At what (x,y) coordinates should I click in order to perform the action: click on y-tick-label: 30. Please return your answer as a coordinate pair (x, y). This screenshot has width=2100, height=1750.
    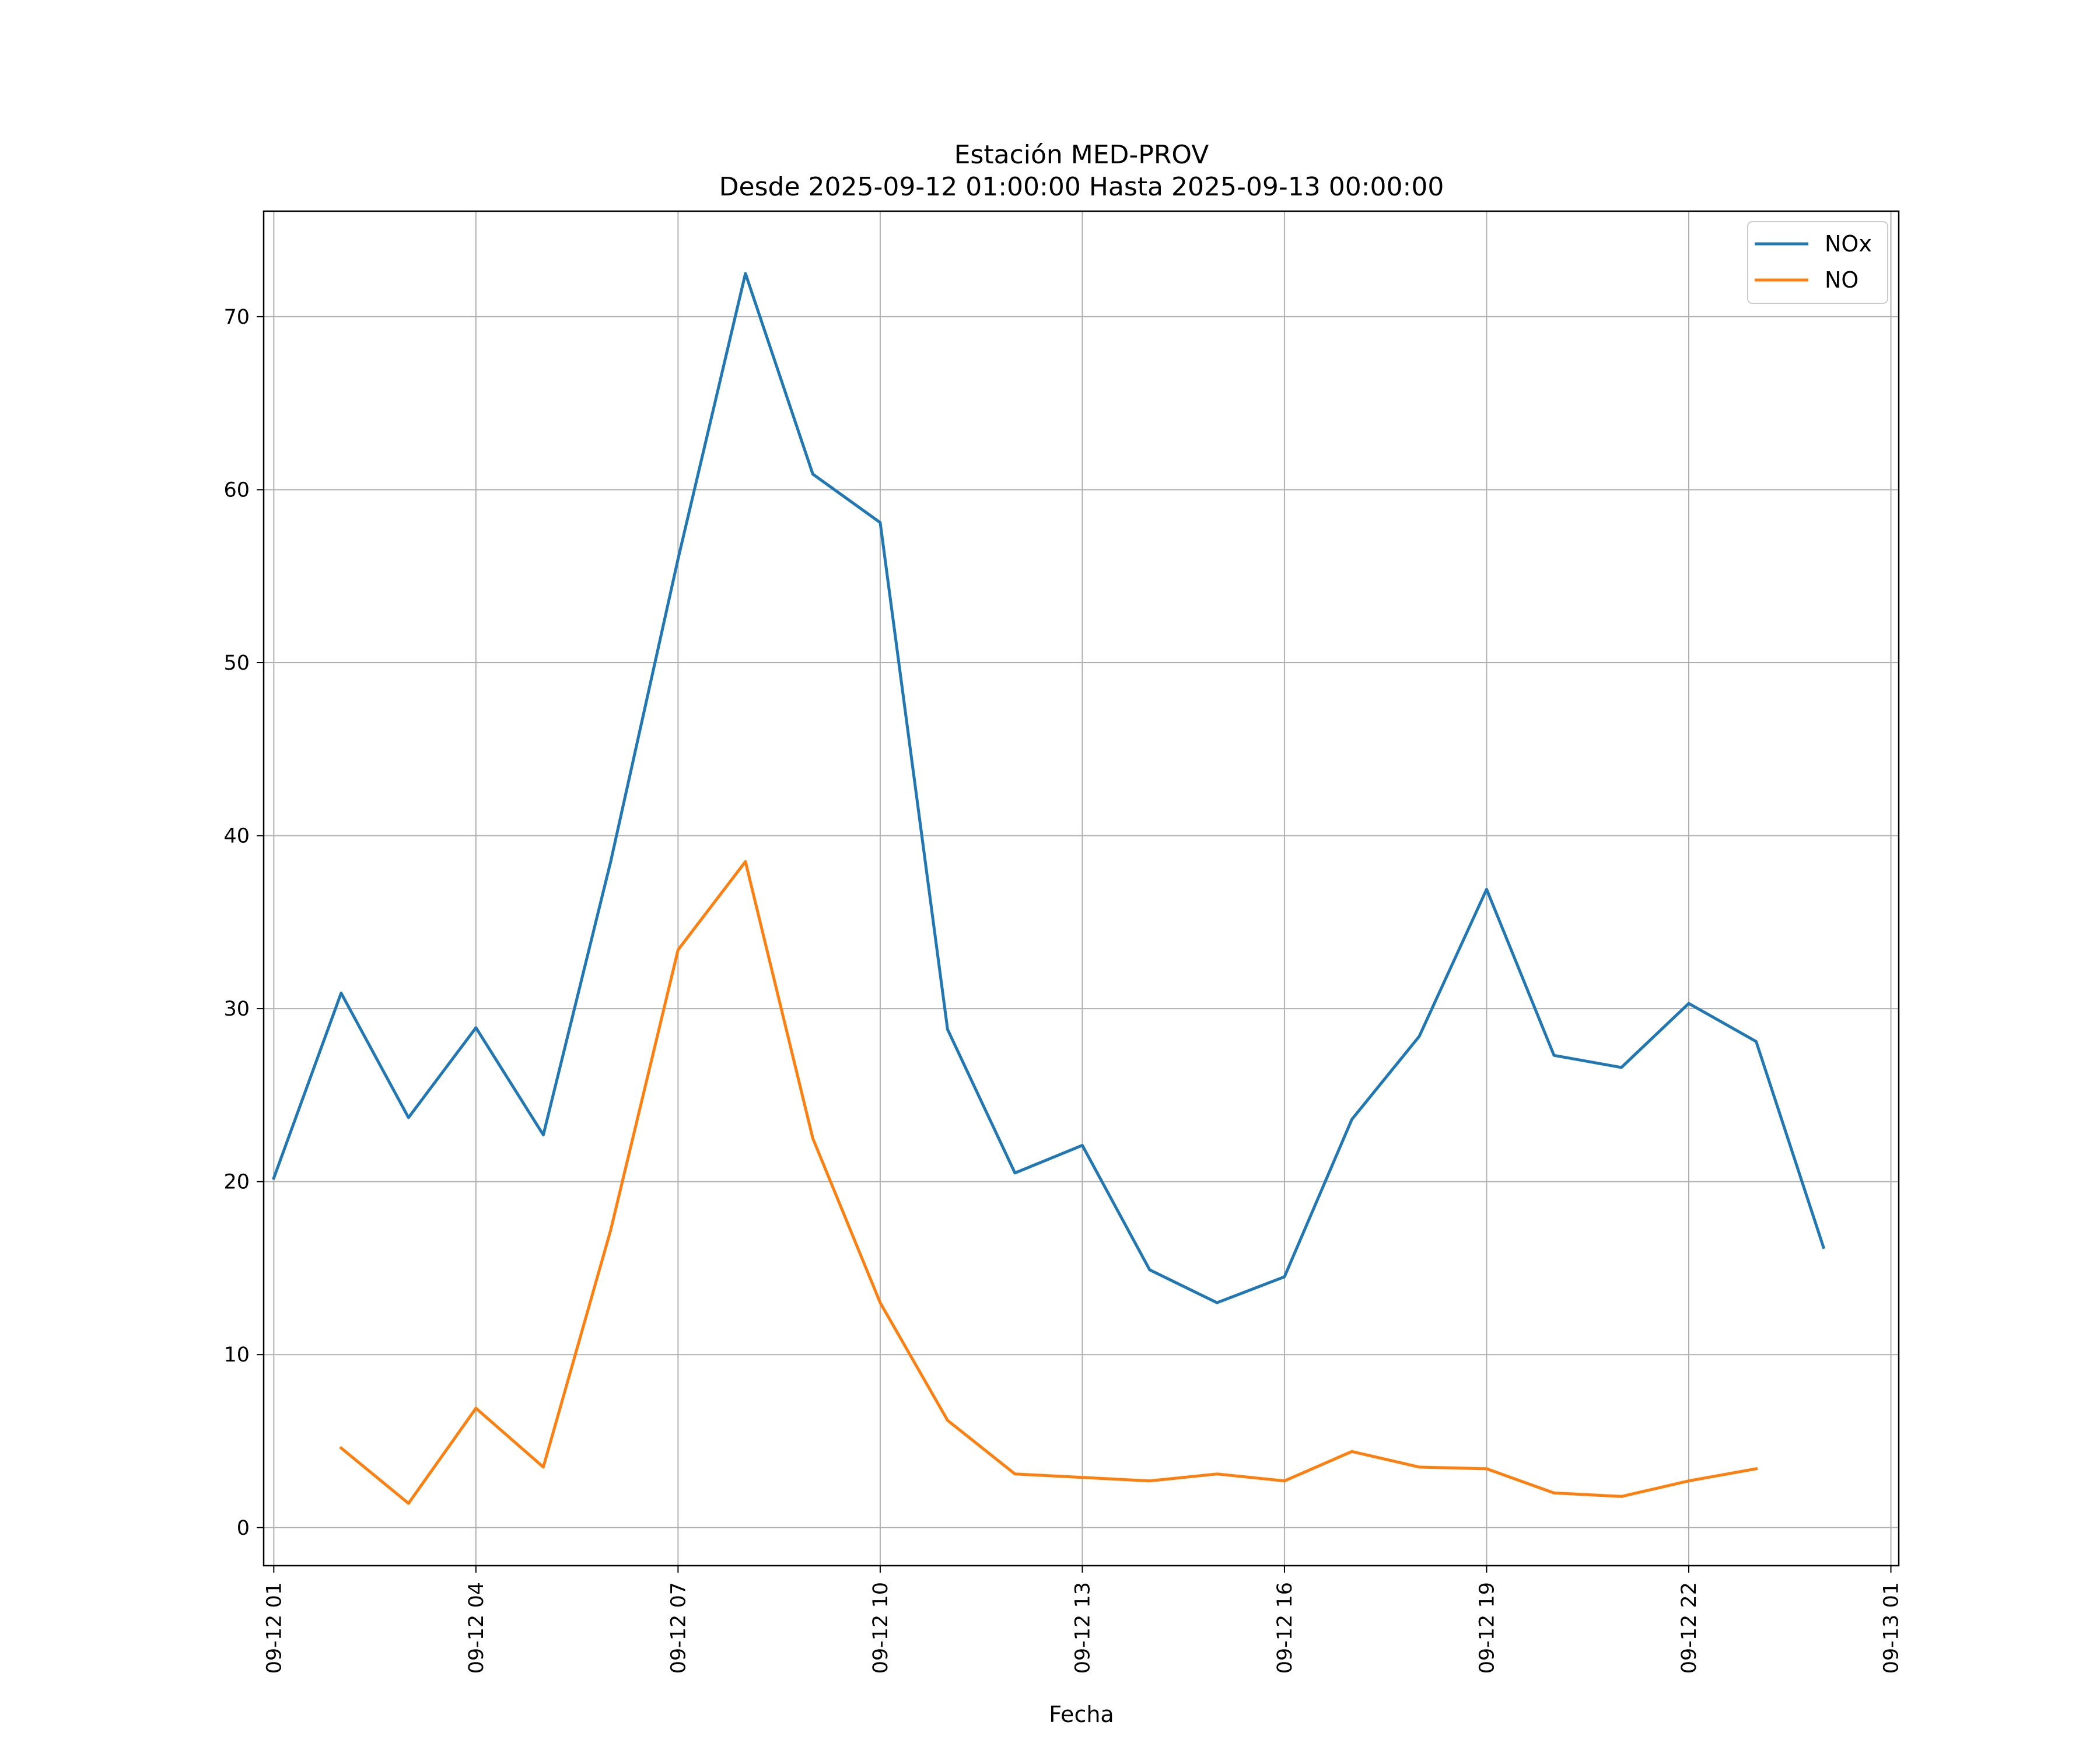
    Looking at the image, I should click on (236, 1009).